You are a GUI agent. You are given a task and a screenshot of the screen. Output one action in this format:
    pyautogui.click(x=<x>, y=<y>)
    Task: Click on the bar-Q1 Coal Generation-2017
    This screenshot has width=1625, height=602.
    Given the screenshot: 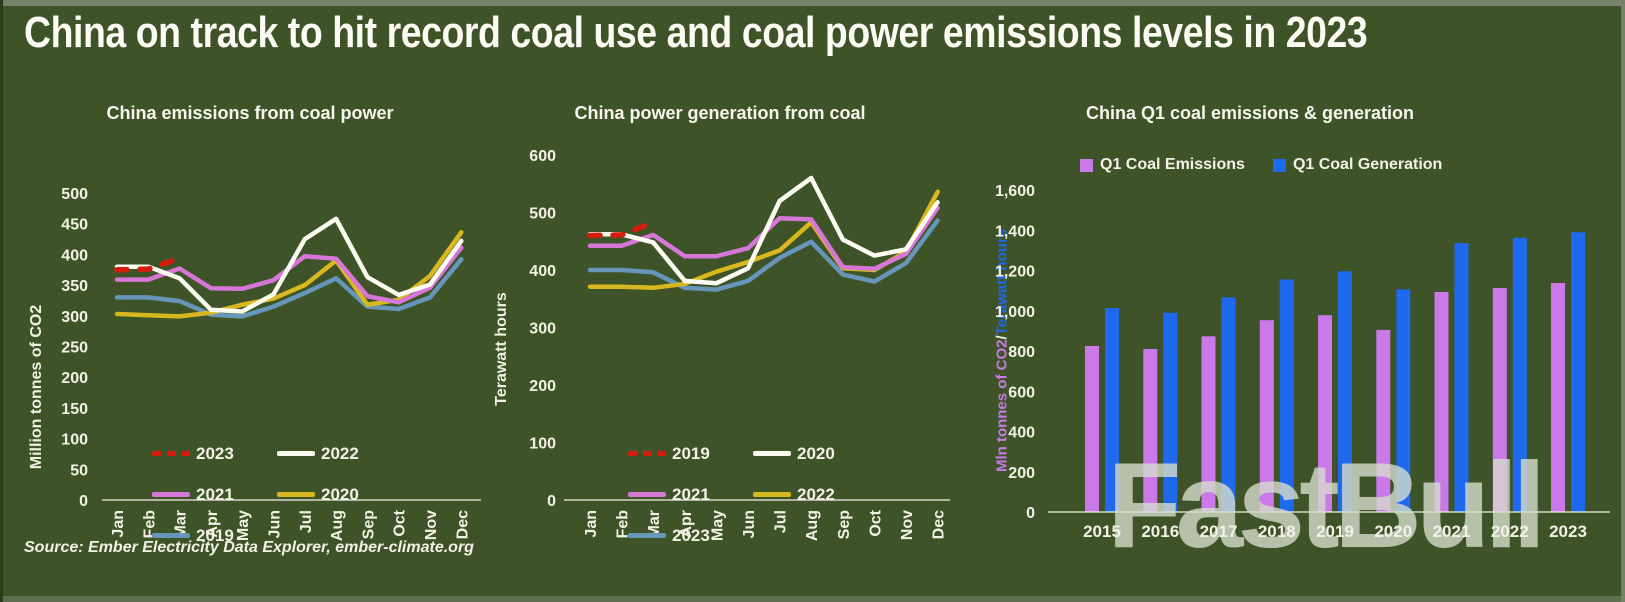 What is the action you would take?
    pyautogui.click(x=1228, y=404)
    